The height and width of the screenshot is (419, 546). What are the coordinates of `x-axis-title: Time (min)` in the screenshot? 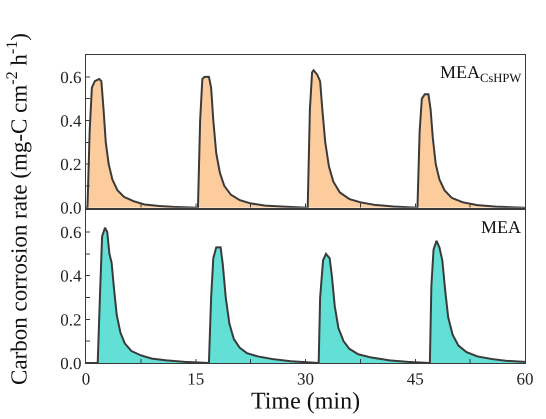 It's located at (305, 401).